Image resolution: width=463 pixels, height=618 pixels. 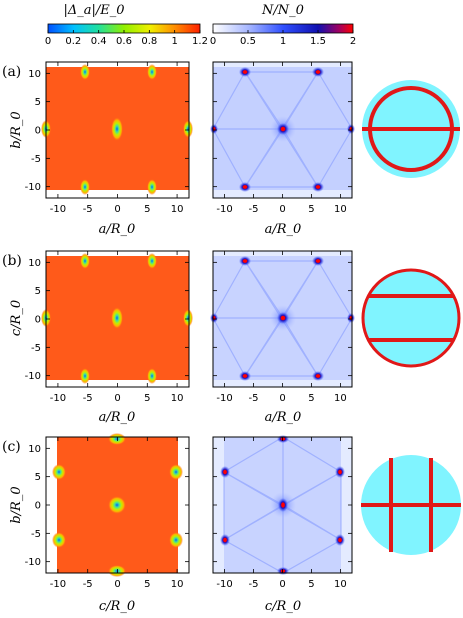 What do you see at coordinates (353, 41) in the screenshot?
I see `colorbar-tick-label: 2` at bounding box center [353, 41].